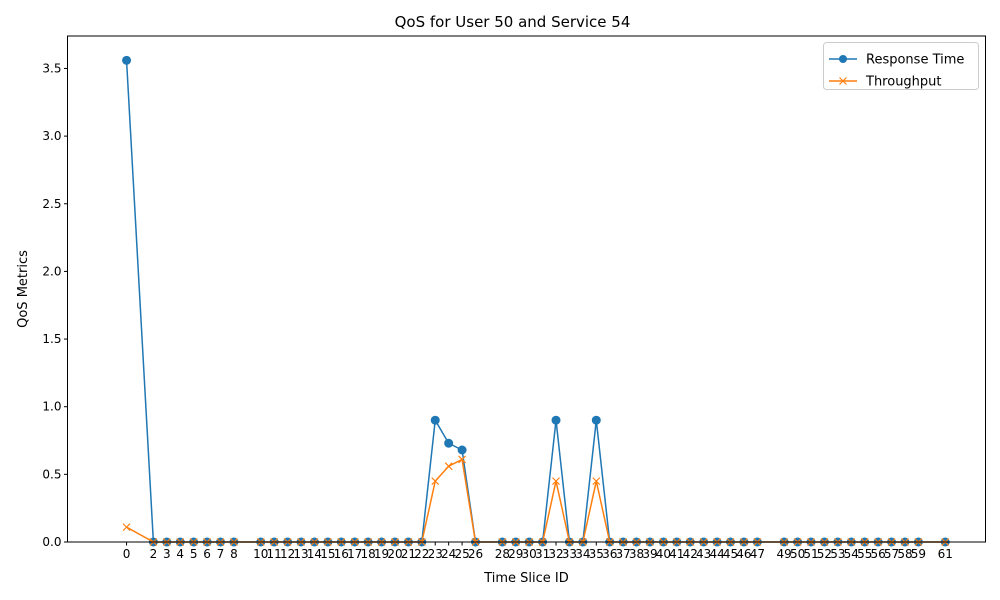  Describe the element at coordinates (904, 554) in the screenshot. I see `x-tick-label: 58` at that location.